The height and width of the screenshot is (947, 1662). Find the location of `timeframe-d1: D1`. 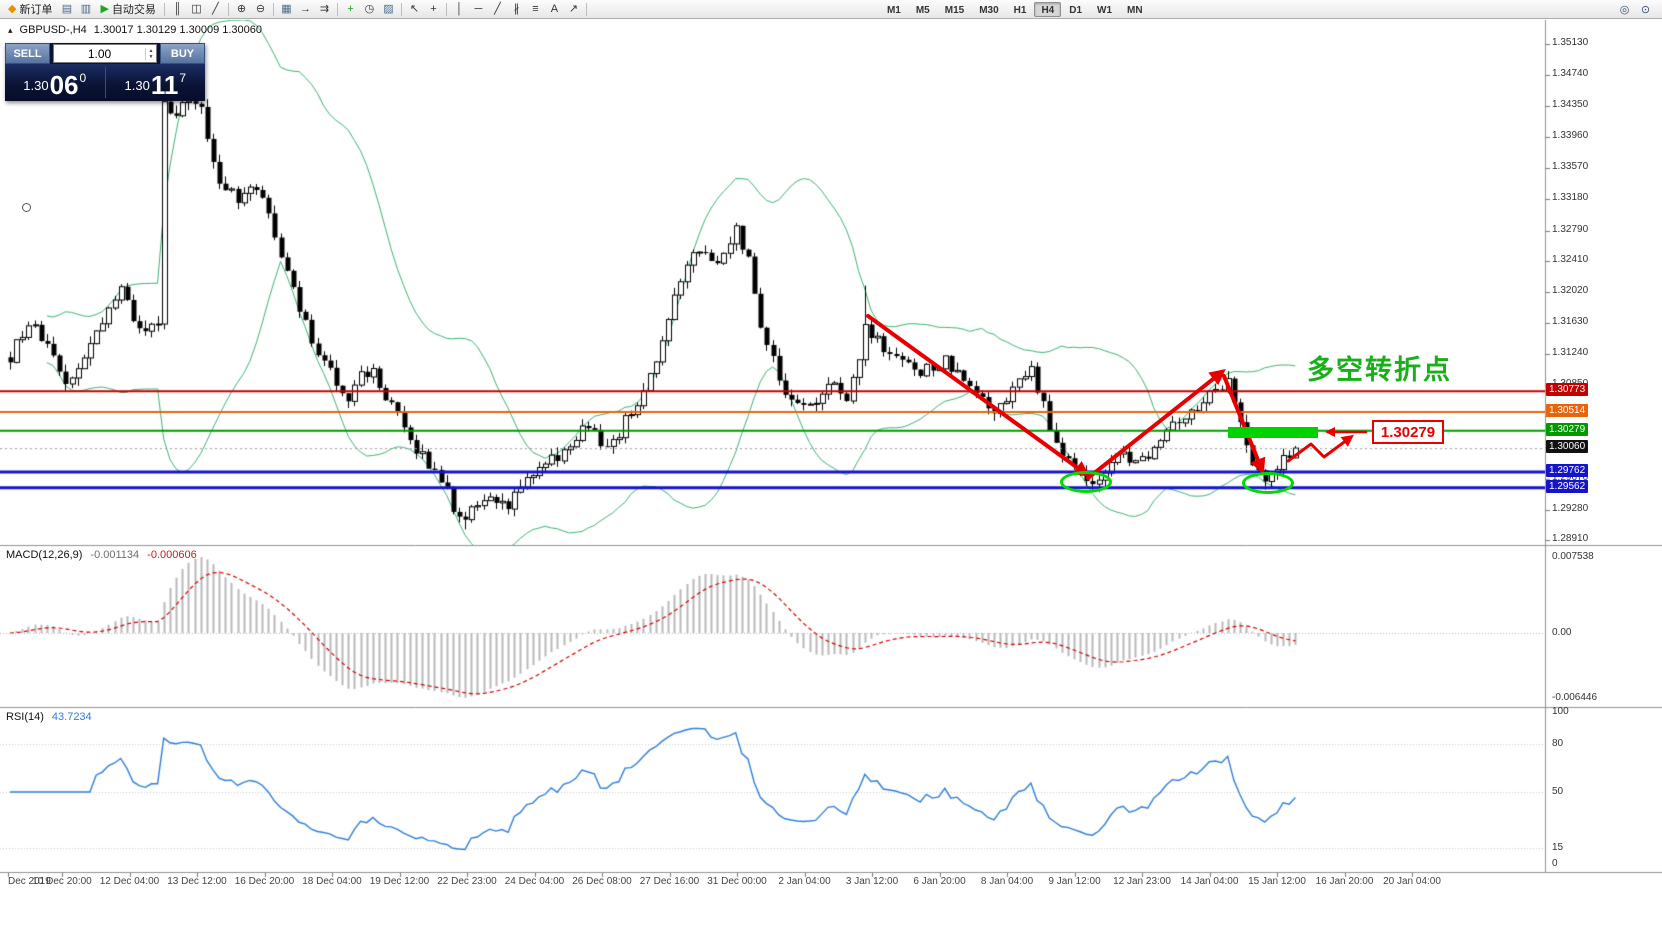

timeframe-d1: D1 is located at coordinates (1076, 10).